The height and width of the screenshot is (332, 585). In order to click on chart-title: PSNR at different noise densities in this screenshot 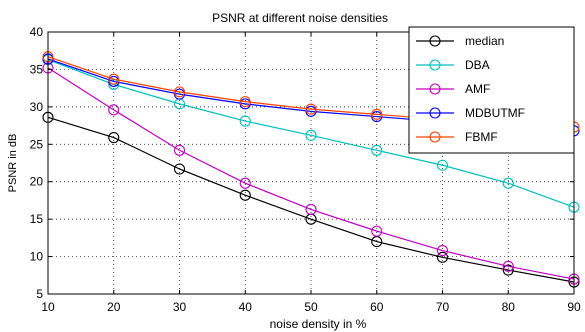, I will do `click(300, 18)`.